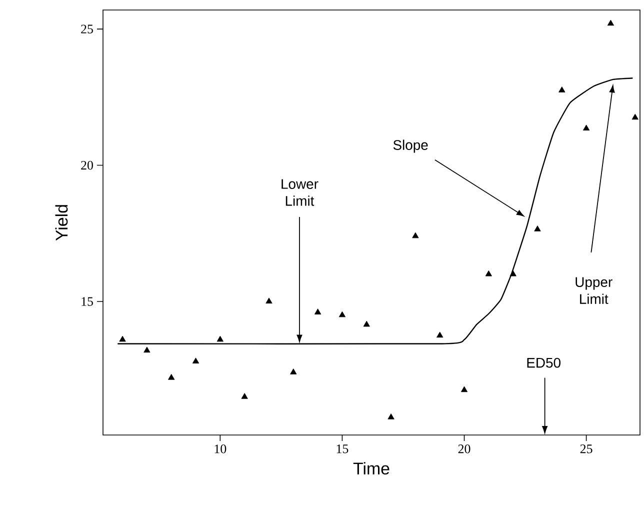  Describe the element at coordinates (410, 146) in the screenshot. I see `annotation: Slope` at that location.